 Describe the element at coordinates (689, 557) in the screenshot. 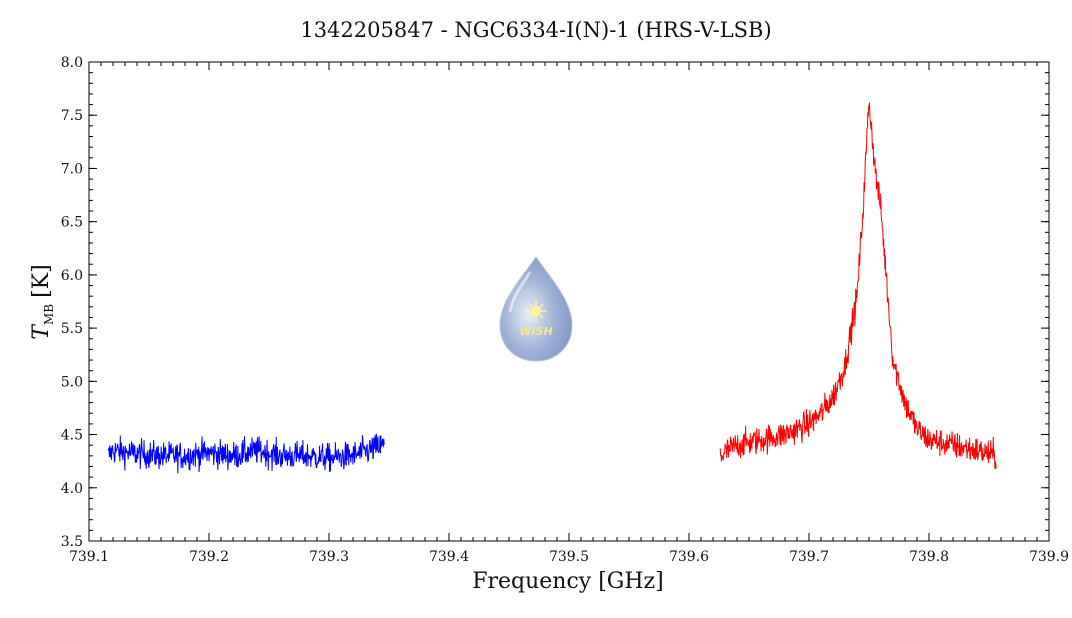

I see `x-tick-label: 739.6` at that location.